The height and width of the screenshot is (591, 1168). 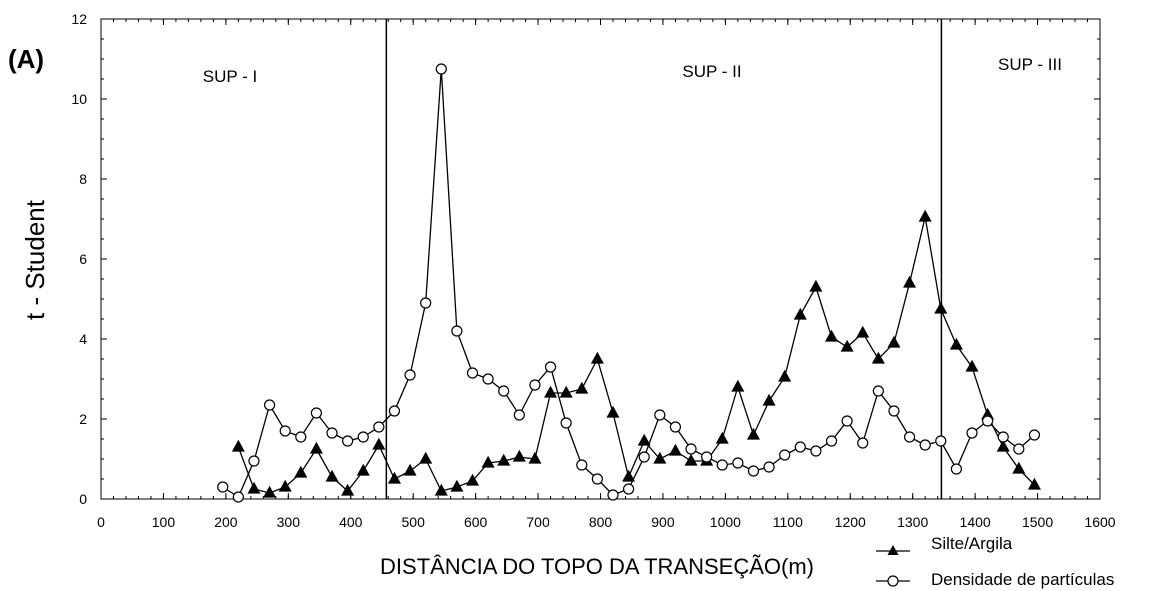 What do you see at coordinates (476, 522) in the screenshot?
I see `x-tick-label: 600` at bounding box center [476, 522].